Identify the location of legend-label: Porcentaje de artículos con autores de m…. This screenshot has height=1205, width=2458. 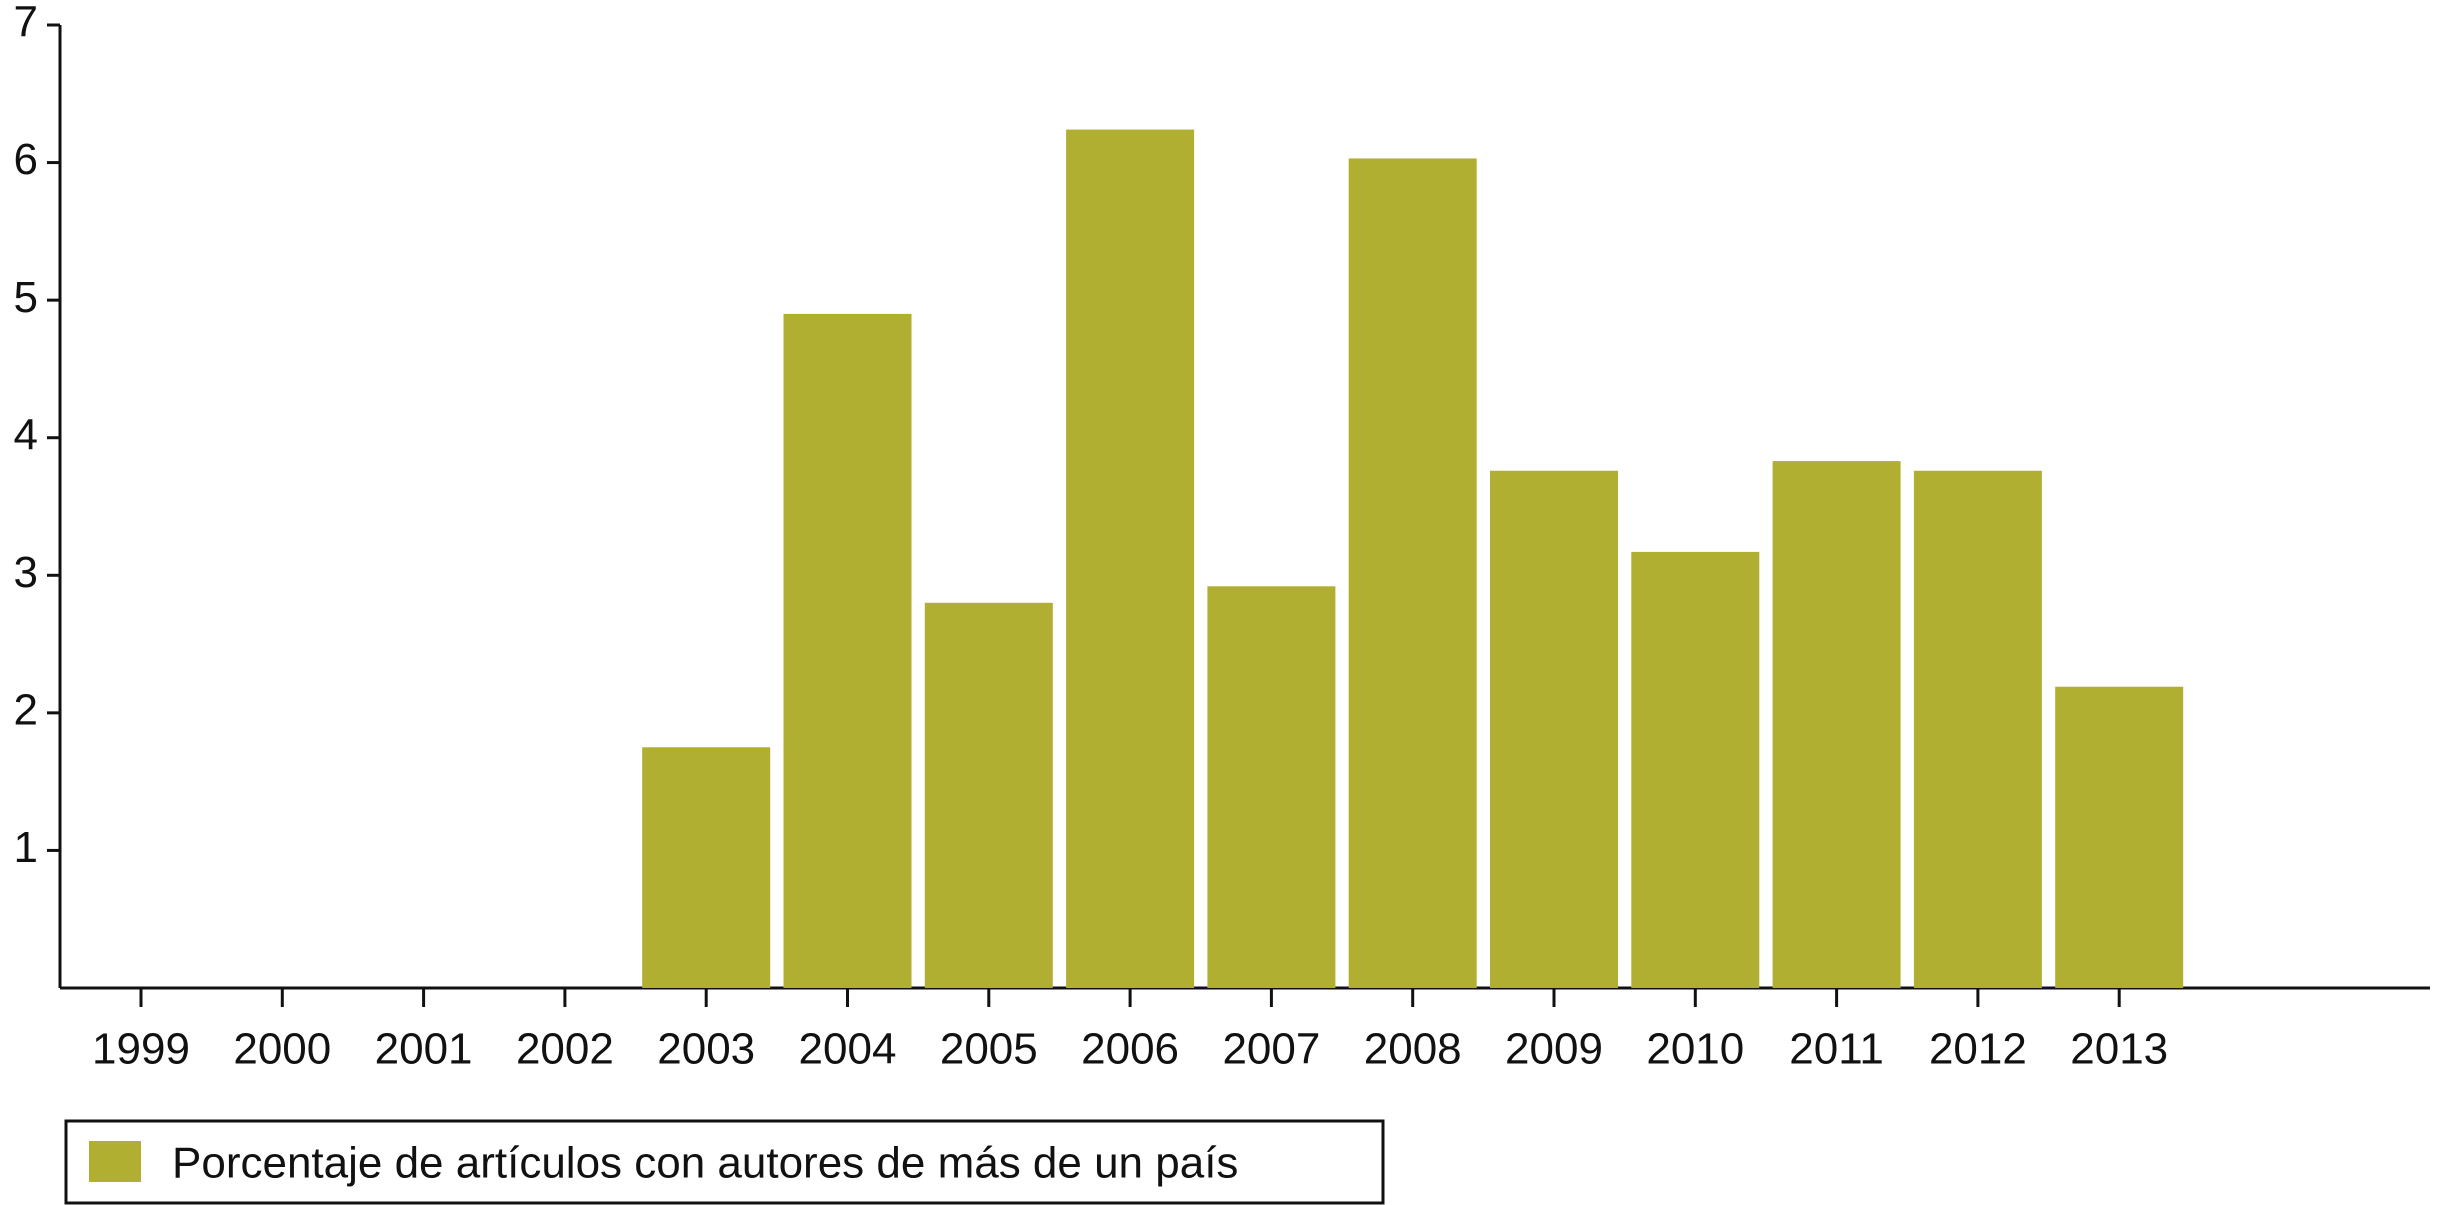
(705, 1163).